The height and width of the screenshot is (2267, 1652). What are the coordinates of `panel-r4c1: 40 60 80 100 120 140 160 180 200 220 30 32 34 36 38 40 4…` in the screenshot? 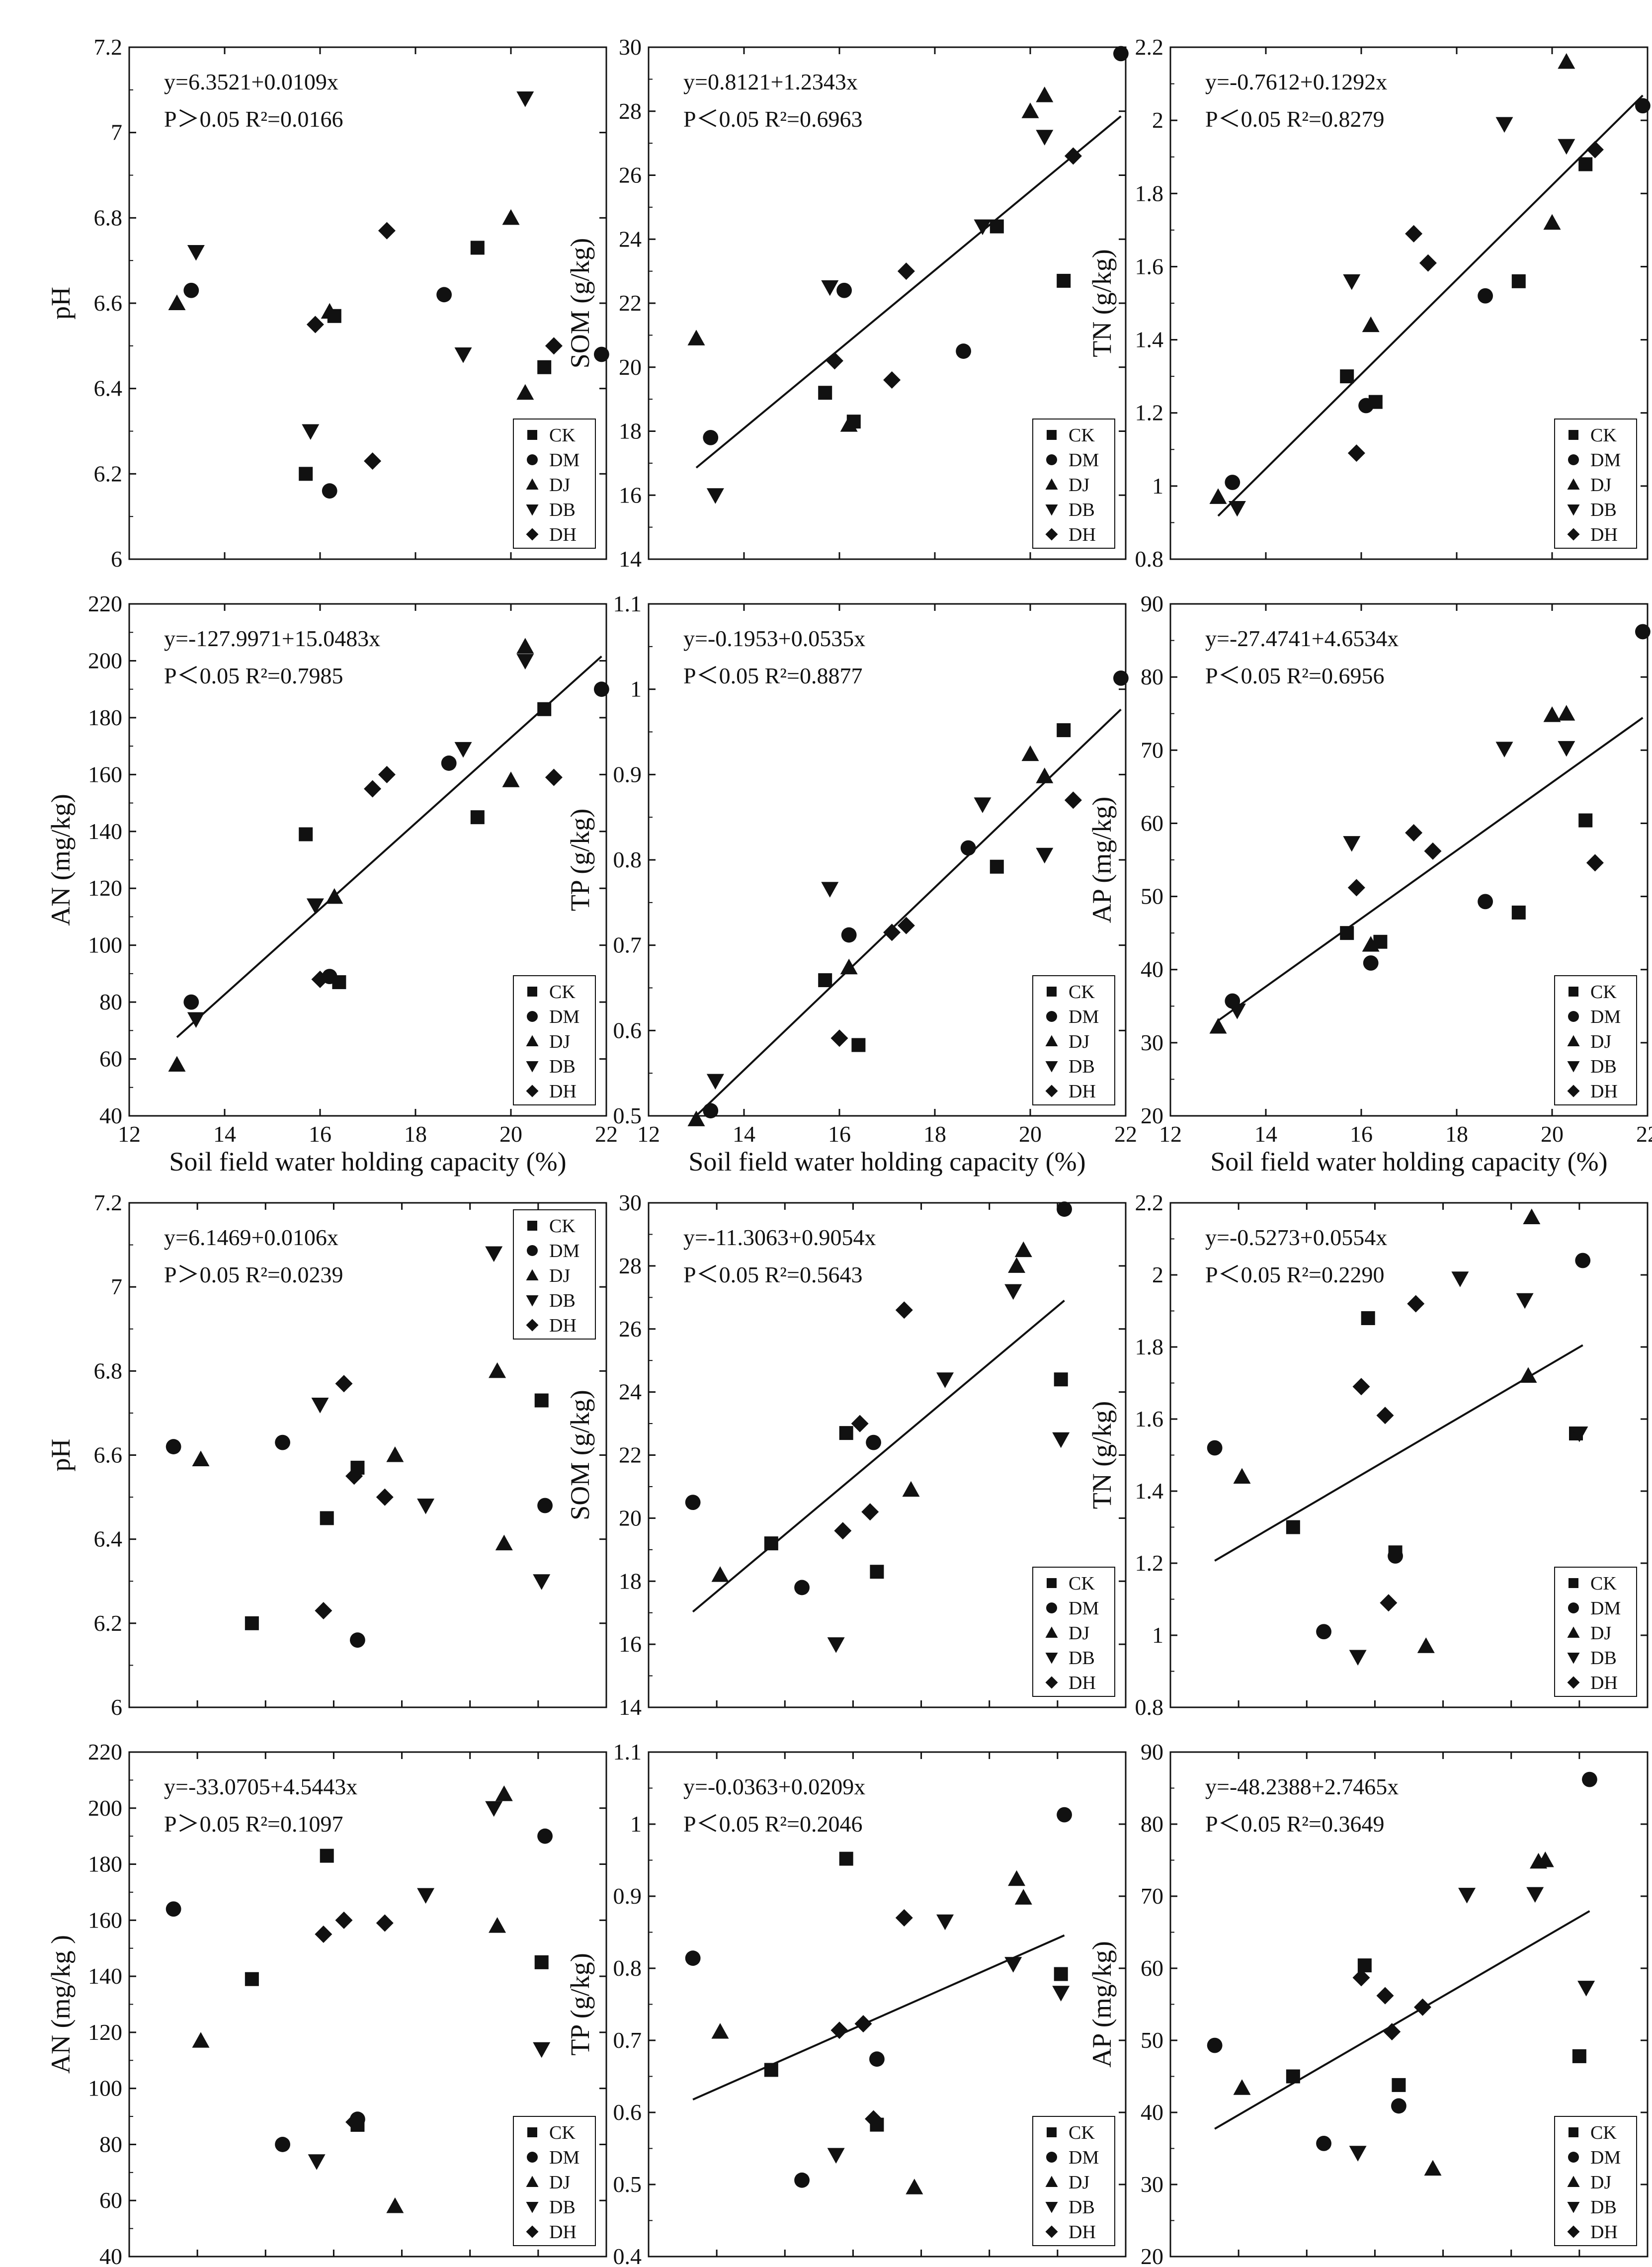 It's located at (332, 2003).